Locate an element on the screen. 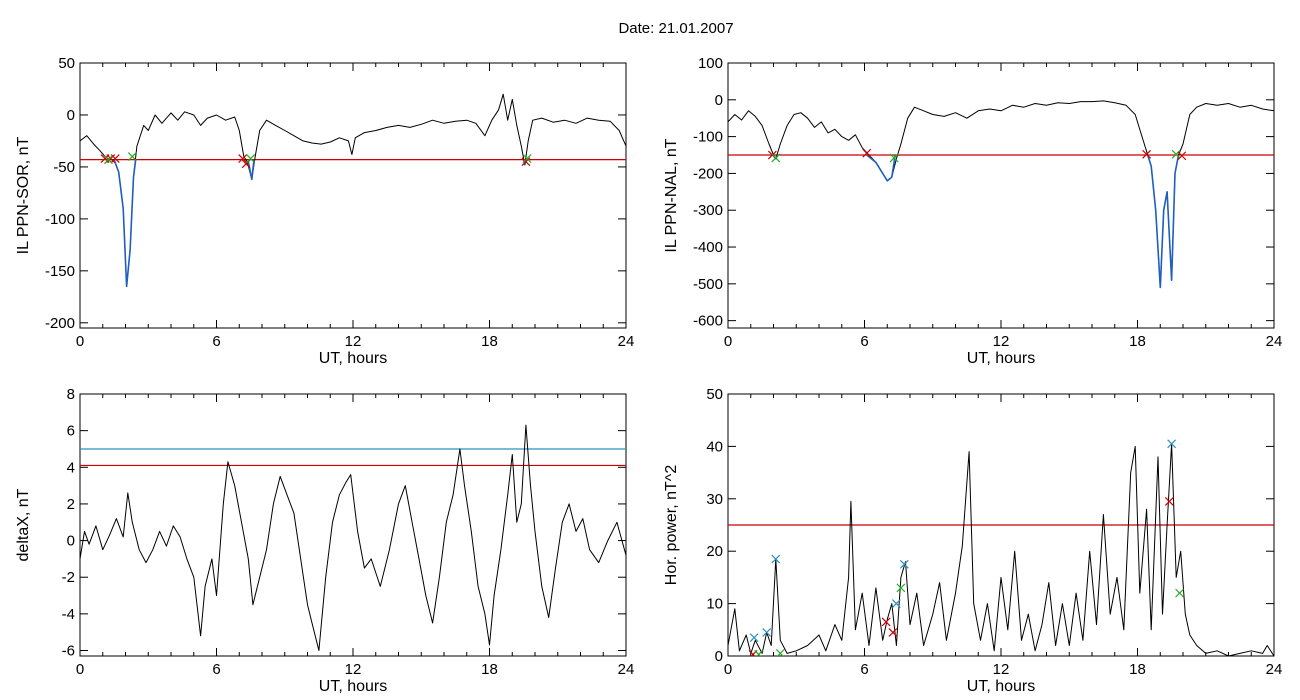  y-tick-label: 8 is located at coordinates (71, 394).